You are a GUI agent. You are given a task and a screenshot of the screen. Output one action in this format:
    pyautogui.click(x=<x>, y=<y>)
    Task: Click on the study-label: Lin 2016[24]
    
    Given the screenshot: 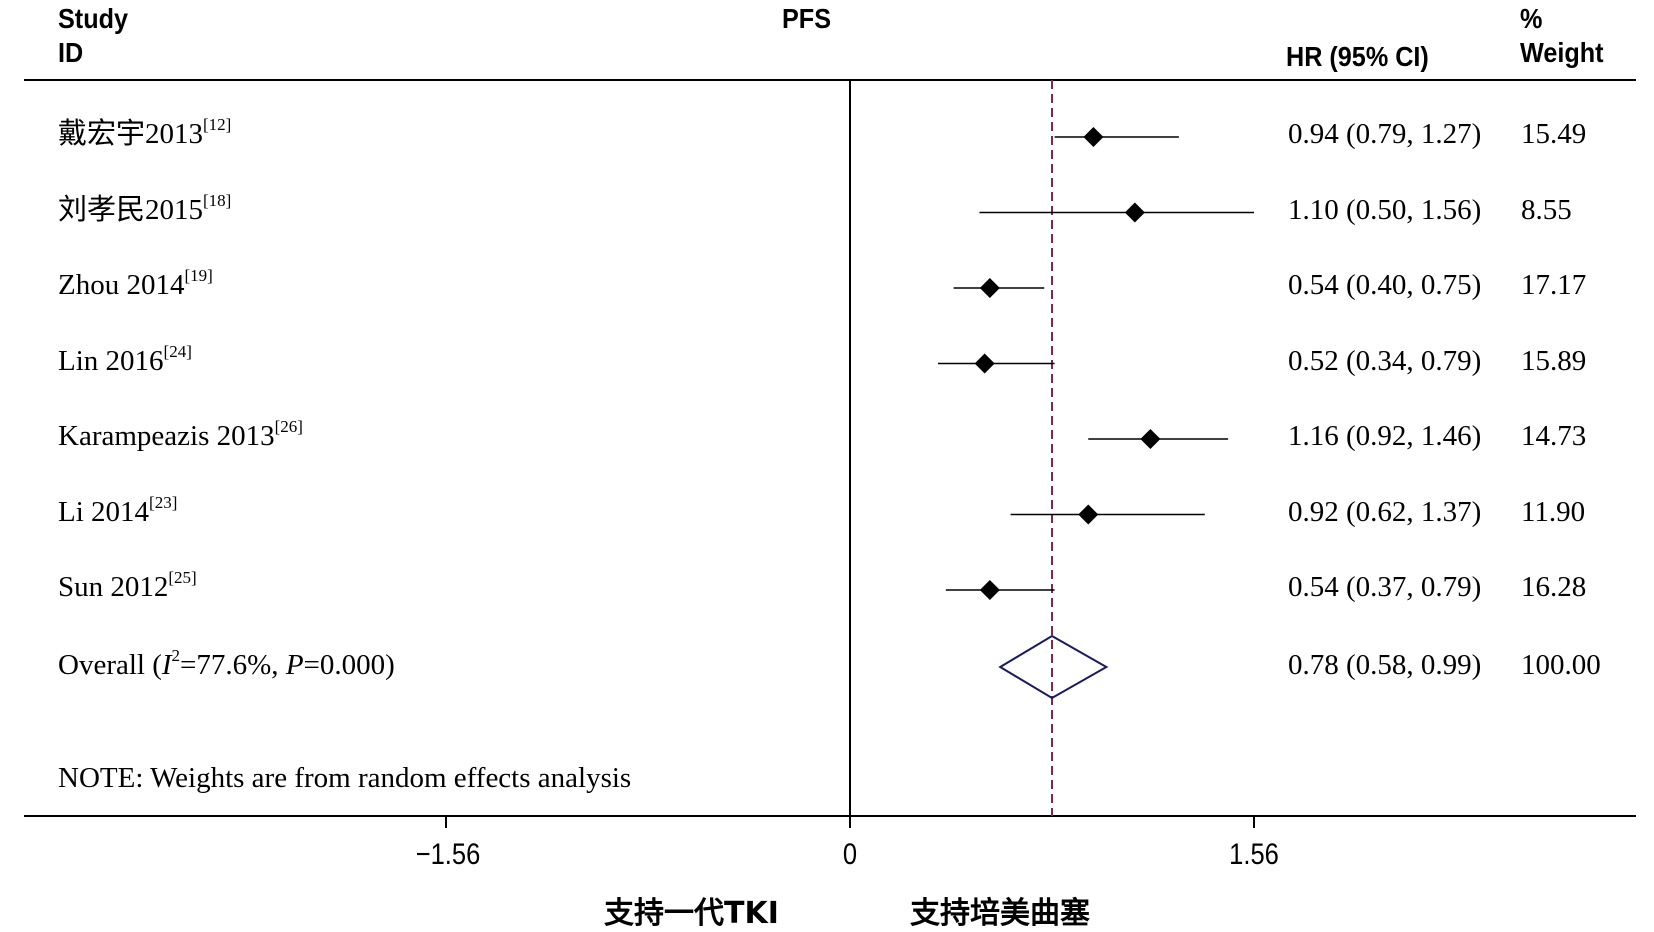 What is the action you would take?
    pyautogui.click(x=125, y=360)
    